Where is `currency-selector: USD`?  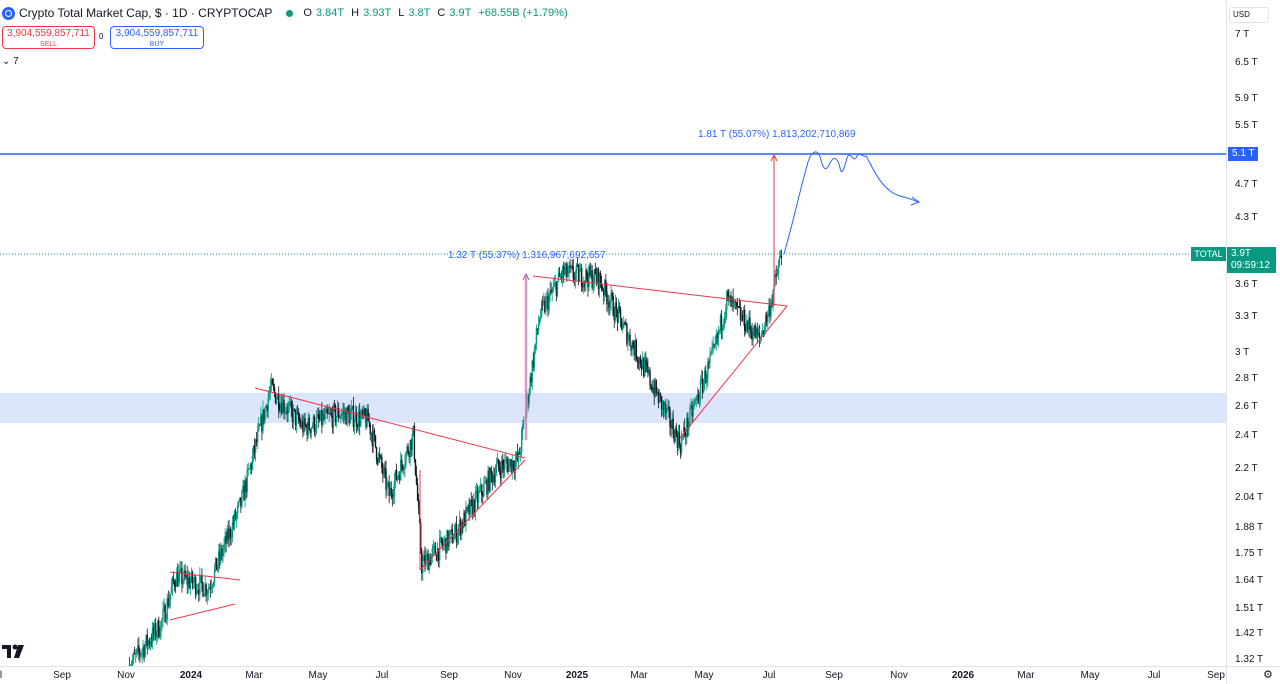
currency-selector: USD is located at coordinates (1249, 15).